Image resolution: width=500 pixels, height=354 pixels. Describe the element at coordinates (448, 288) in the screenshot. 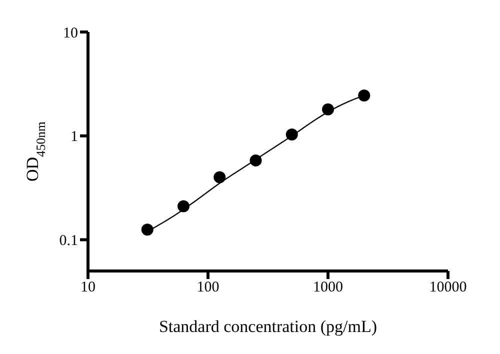

I see `x-tick-label: 10000` at that location.